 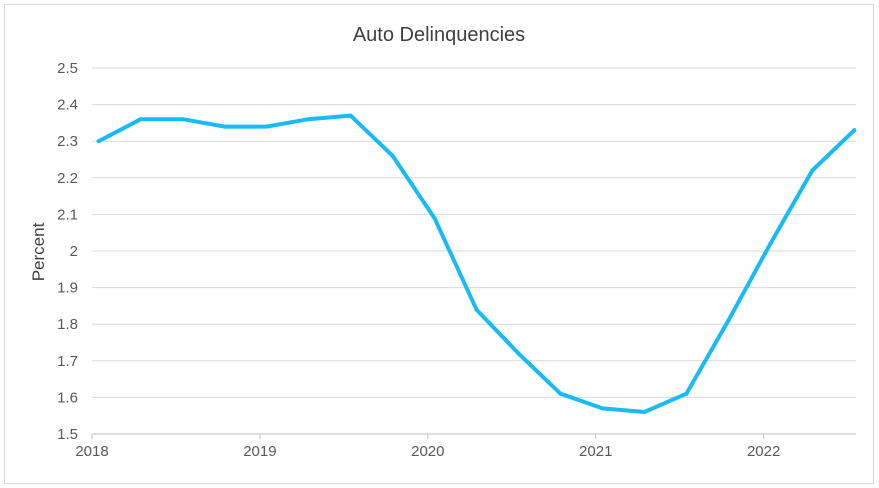 What do you see at coordinates (67, 288) in the screenshot?
I see `y-tick-label: 1.9` at bounding box center [67, 288].